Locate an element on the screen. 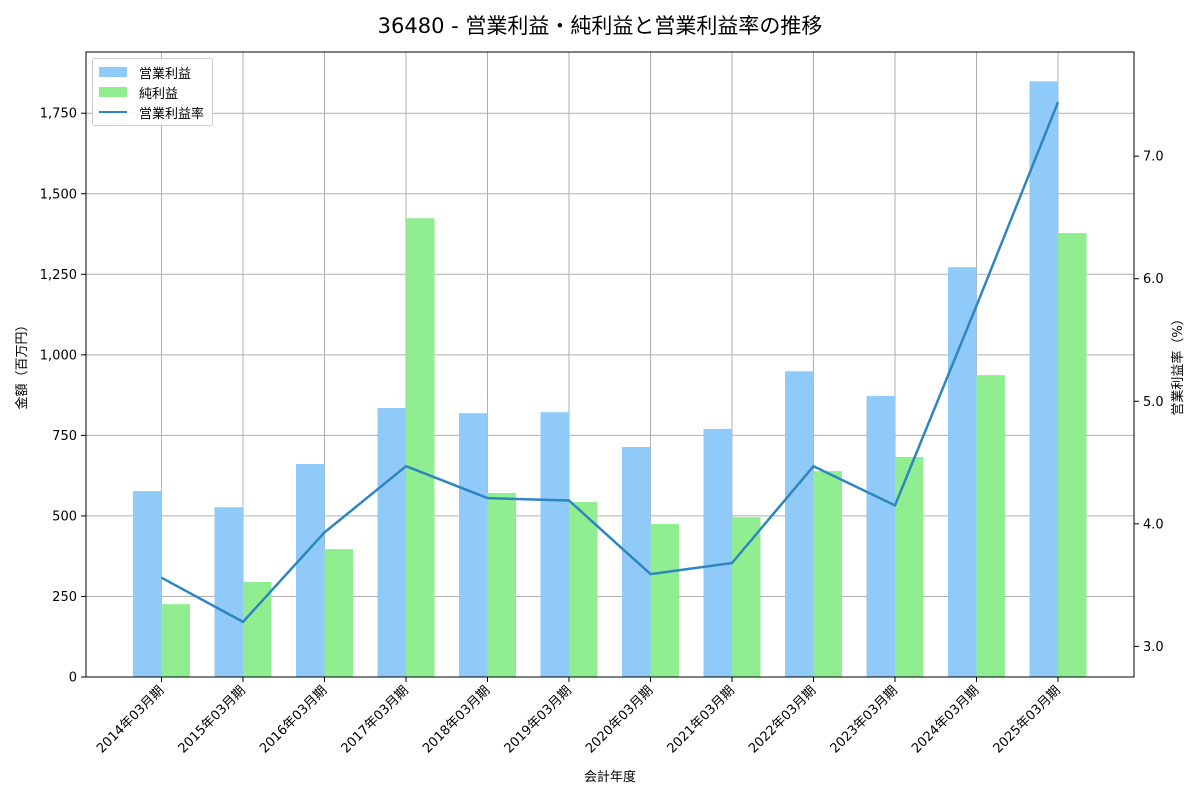 This screenshot has height=800, width=1200. svg-text: 500 is located at coordinates (64, 516).